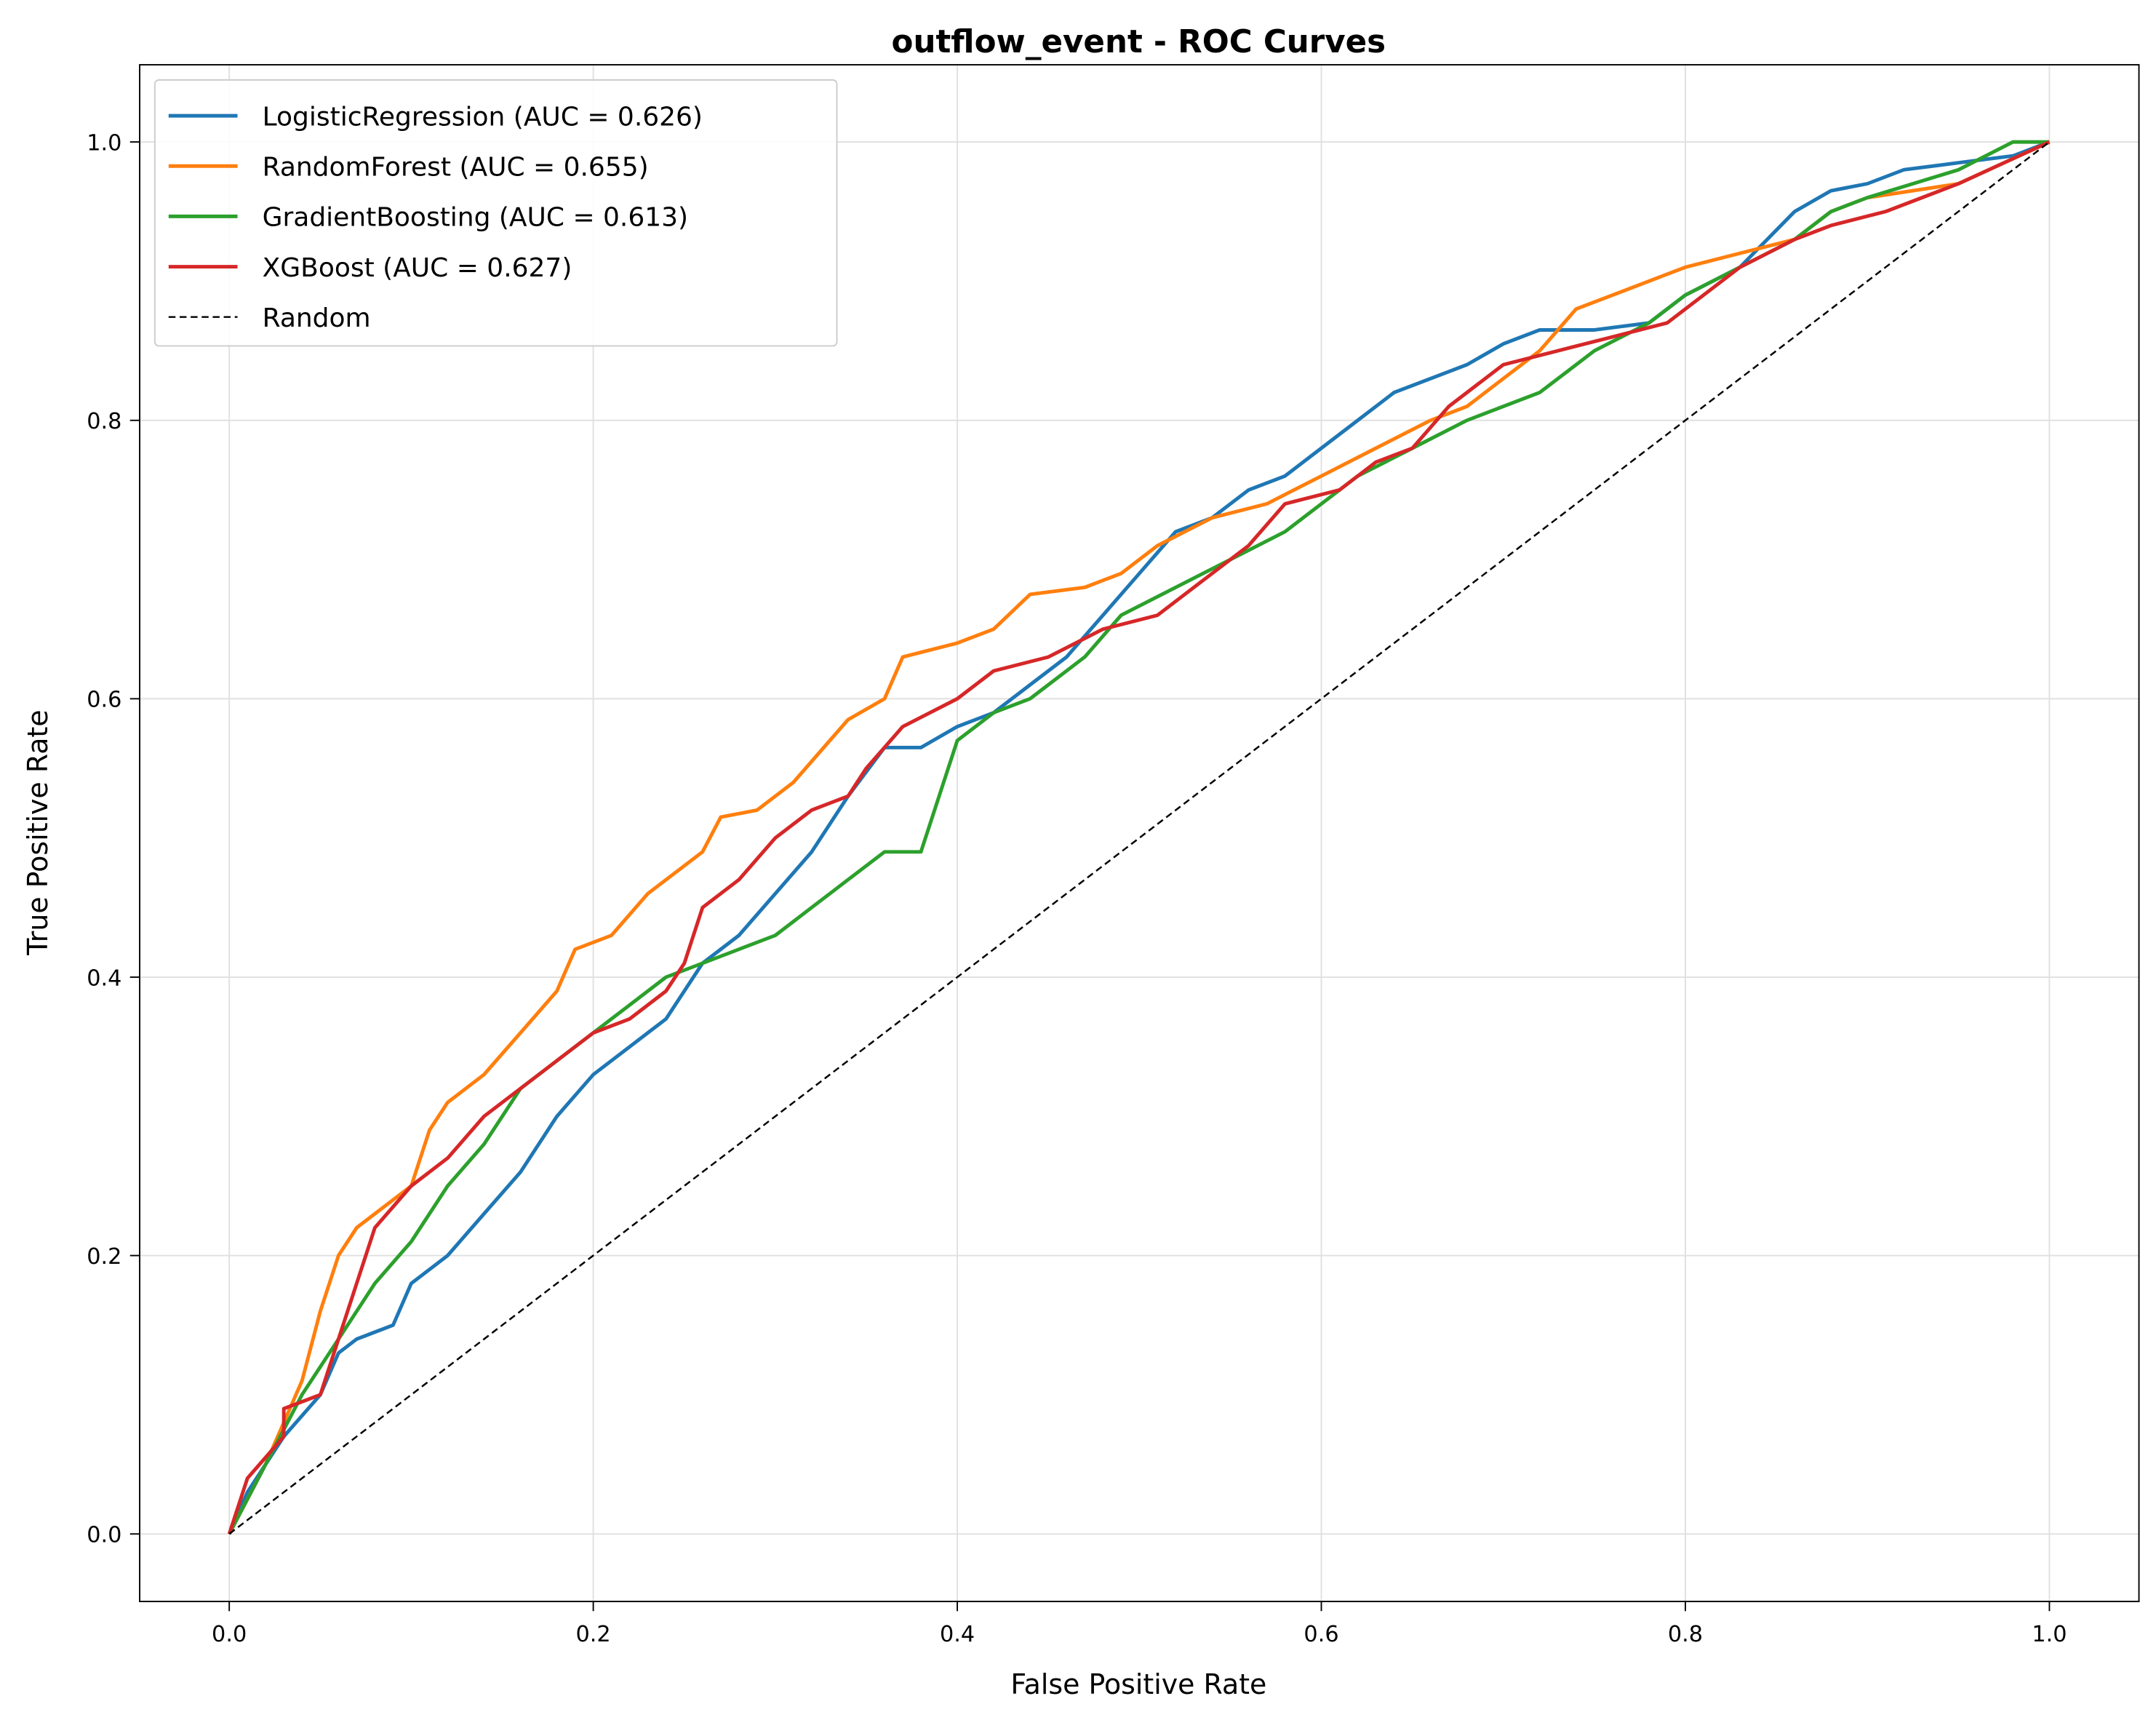 The image size is (2156, 1720). What do you see at coordinates (104, 143) in the screenshot?
I see `y-tick-label: 1.0` at bounding box center [104, 143].